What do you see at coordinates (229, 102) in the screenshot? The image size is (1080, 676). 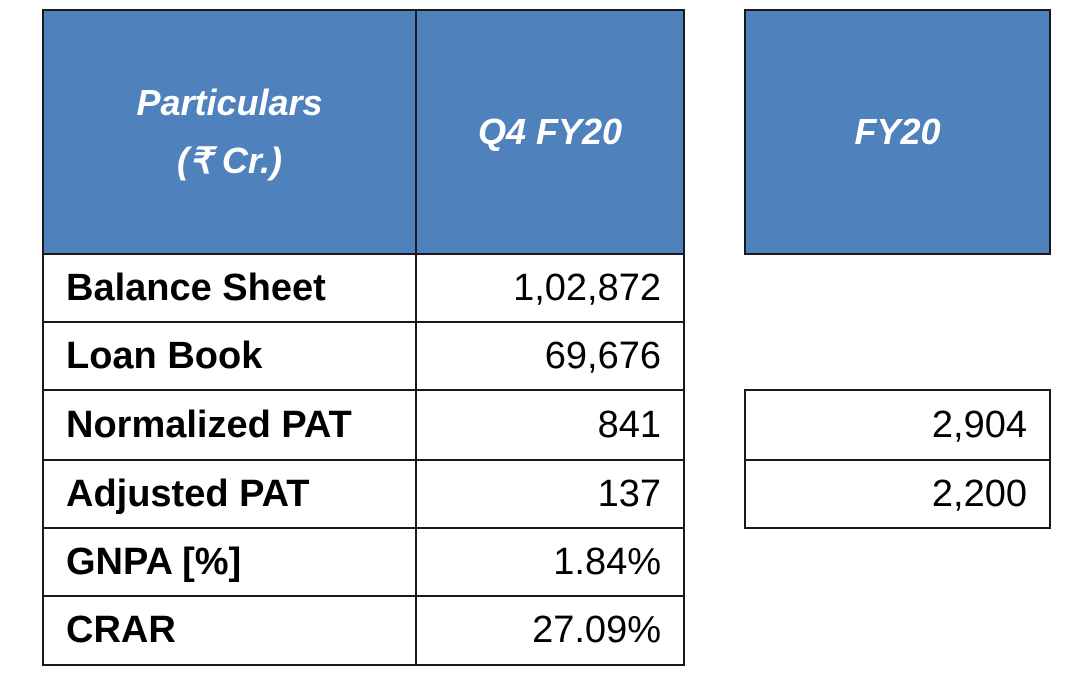 I see `header-particulars-title: Particulars` at bounding box center [229, 102].